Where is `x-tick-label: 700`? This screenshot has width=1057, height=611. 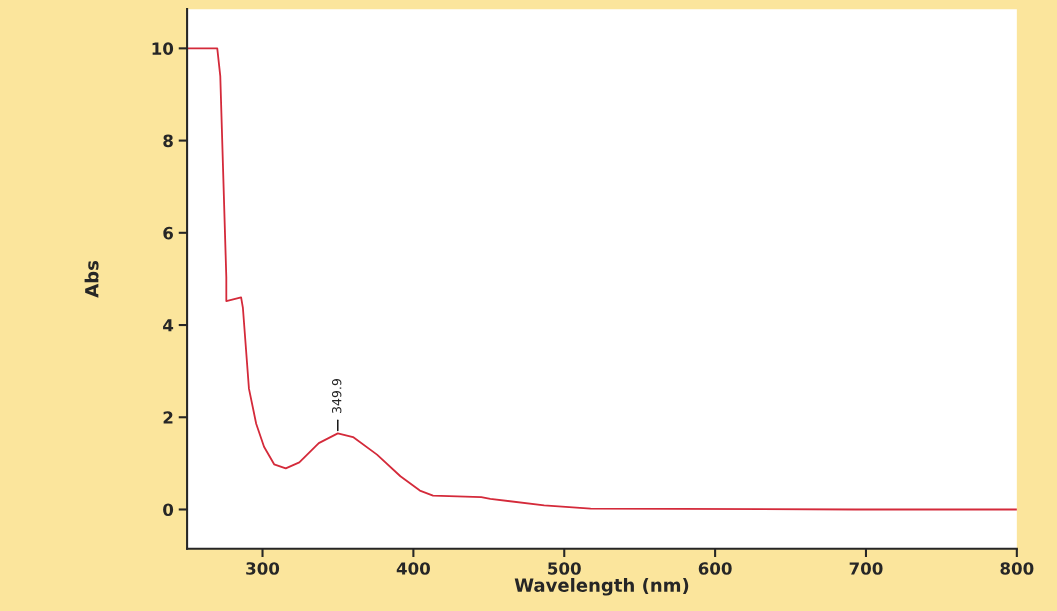 x-tick-label: 700 is located at coordinates (866, 568).